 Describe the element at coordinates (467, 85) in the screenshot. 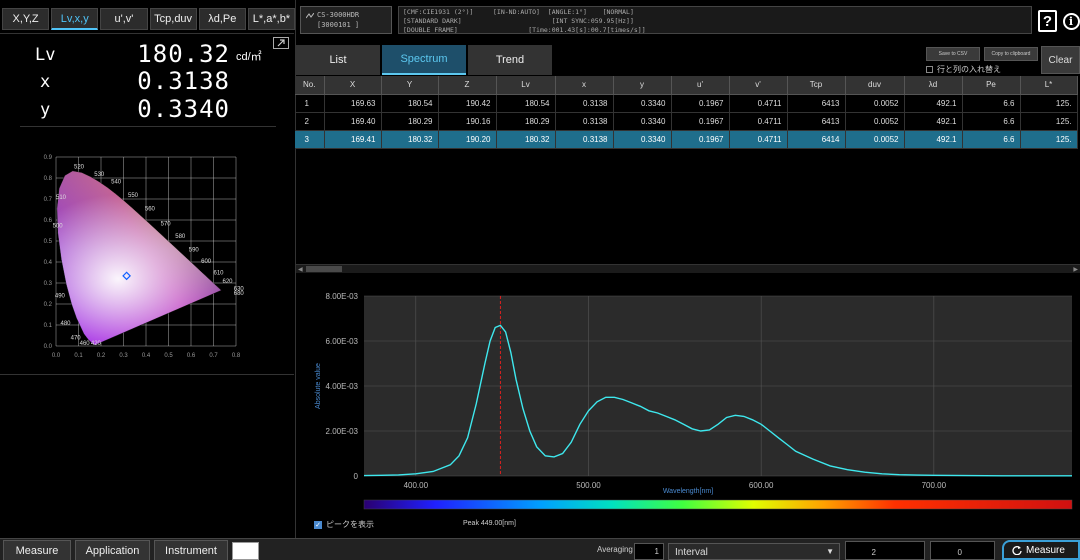

I see `column-header: Z` at that location.